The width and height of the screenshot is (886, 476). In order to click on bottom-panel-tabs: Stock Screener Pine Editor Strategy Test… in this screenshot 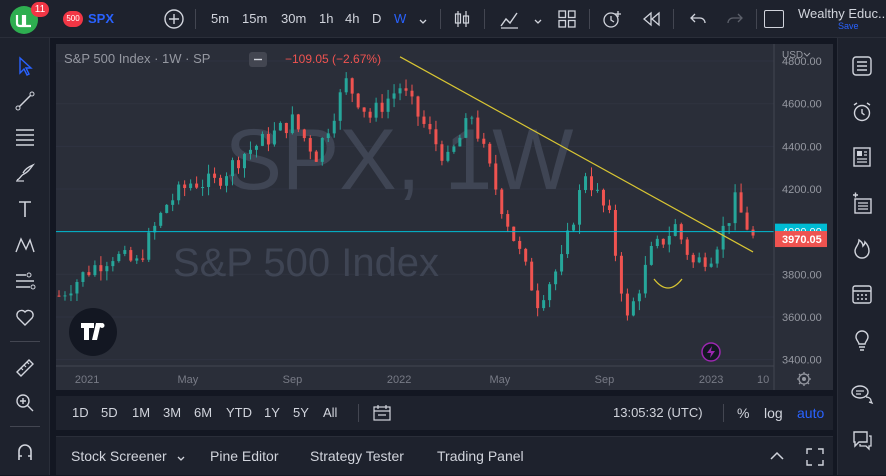, I will do `click(444, 455)`.